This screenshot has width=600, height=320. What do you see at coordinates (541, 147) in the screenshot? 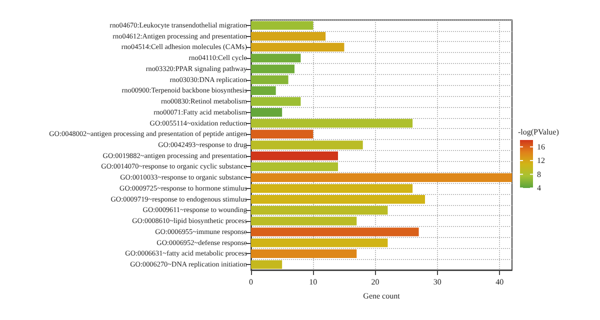
I see `color-bar-label: 16` at bounding box center [541, 147].